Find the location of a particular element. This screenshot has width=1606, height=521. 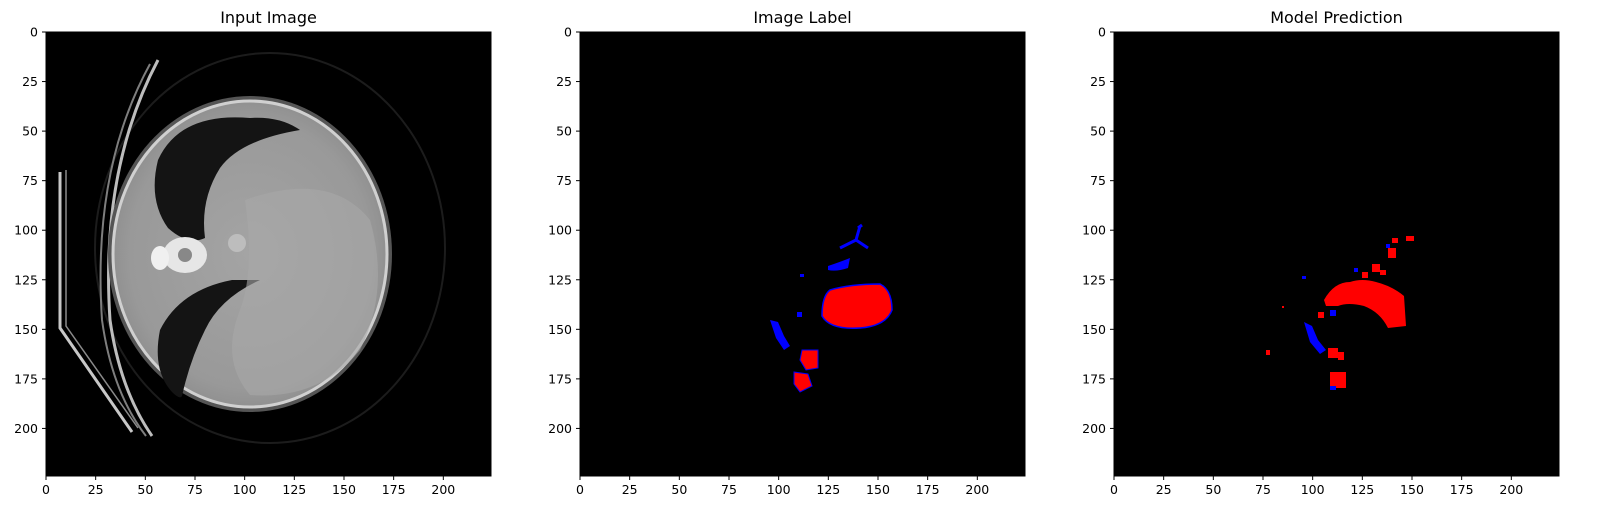

panel-title: Model Prediction is located at coordinates (1336, 17).